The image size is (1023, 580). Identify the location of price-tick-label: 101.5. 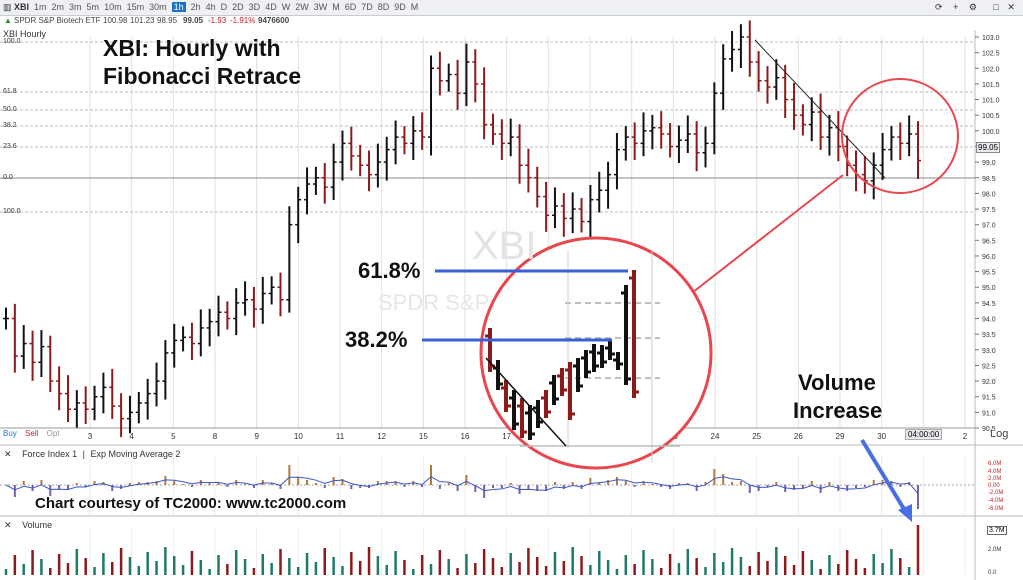
(991, 85).